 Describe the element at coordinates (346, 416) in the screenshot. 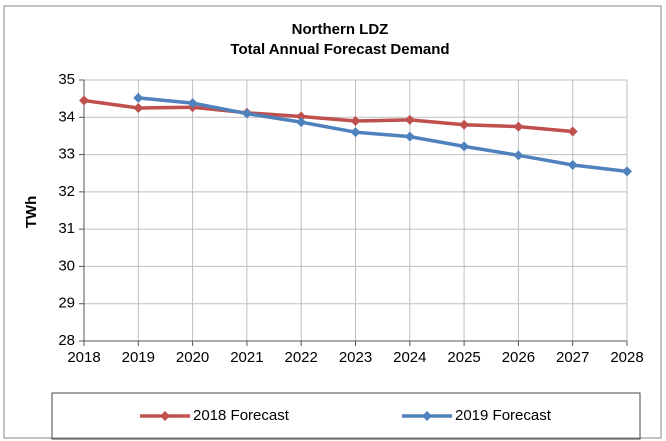

I see `legend-box` at that location.